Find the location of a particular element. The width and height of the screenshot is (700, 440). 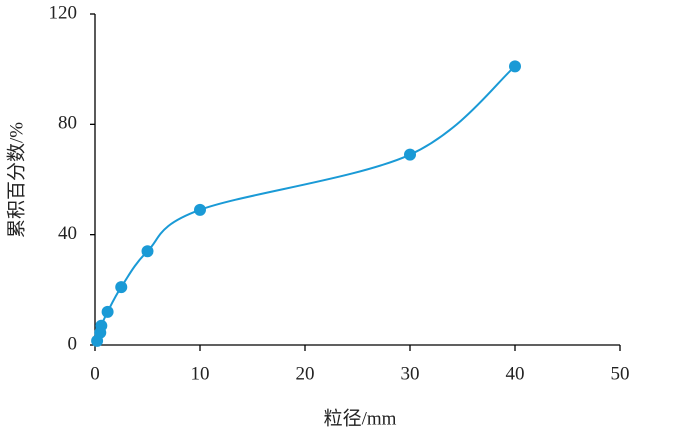

x-axis-label: 粒径/mm is located at coordinates (360, 418).